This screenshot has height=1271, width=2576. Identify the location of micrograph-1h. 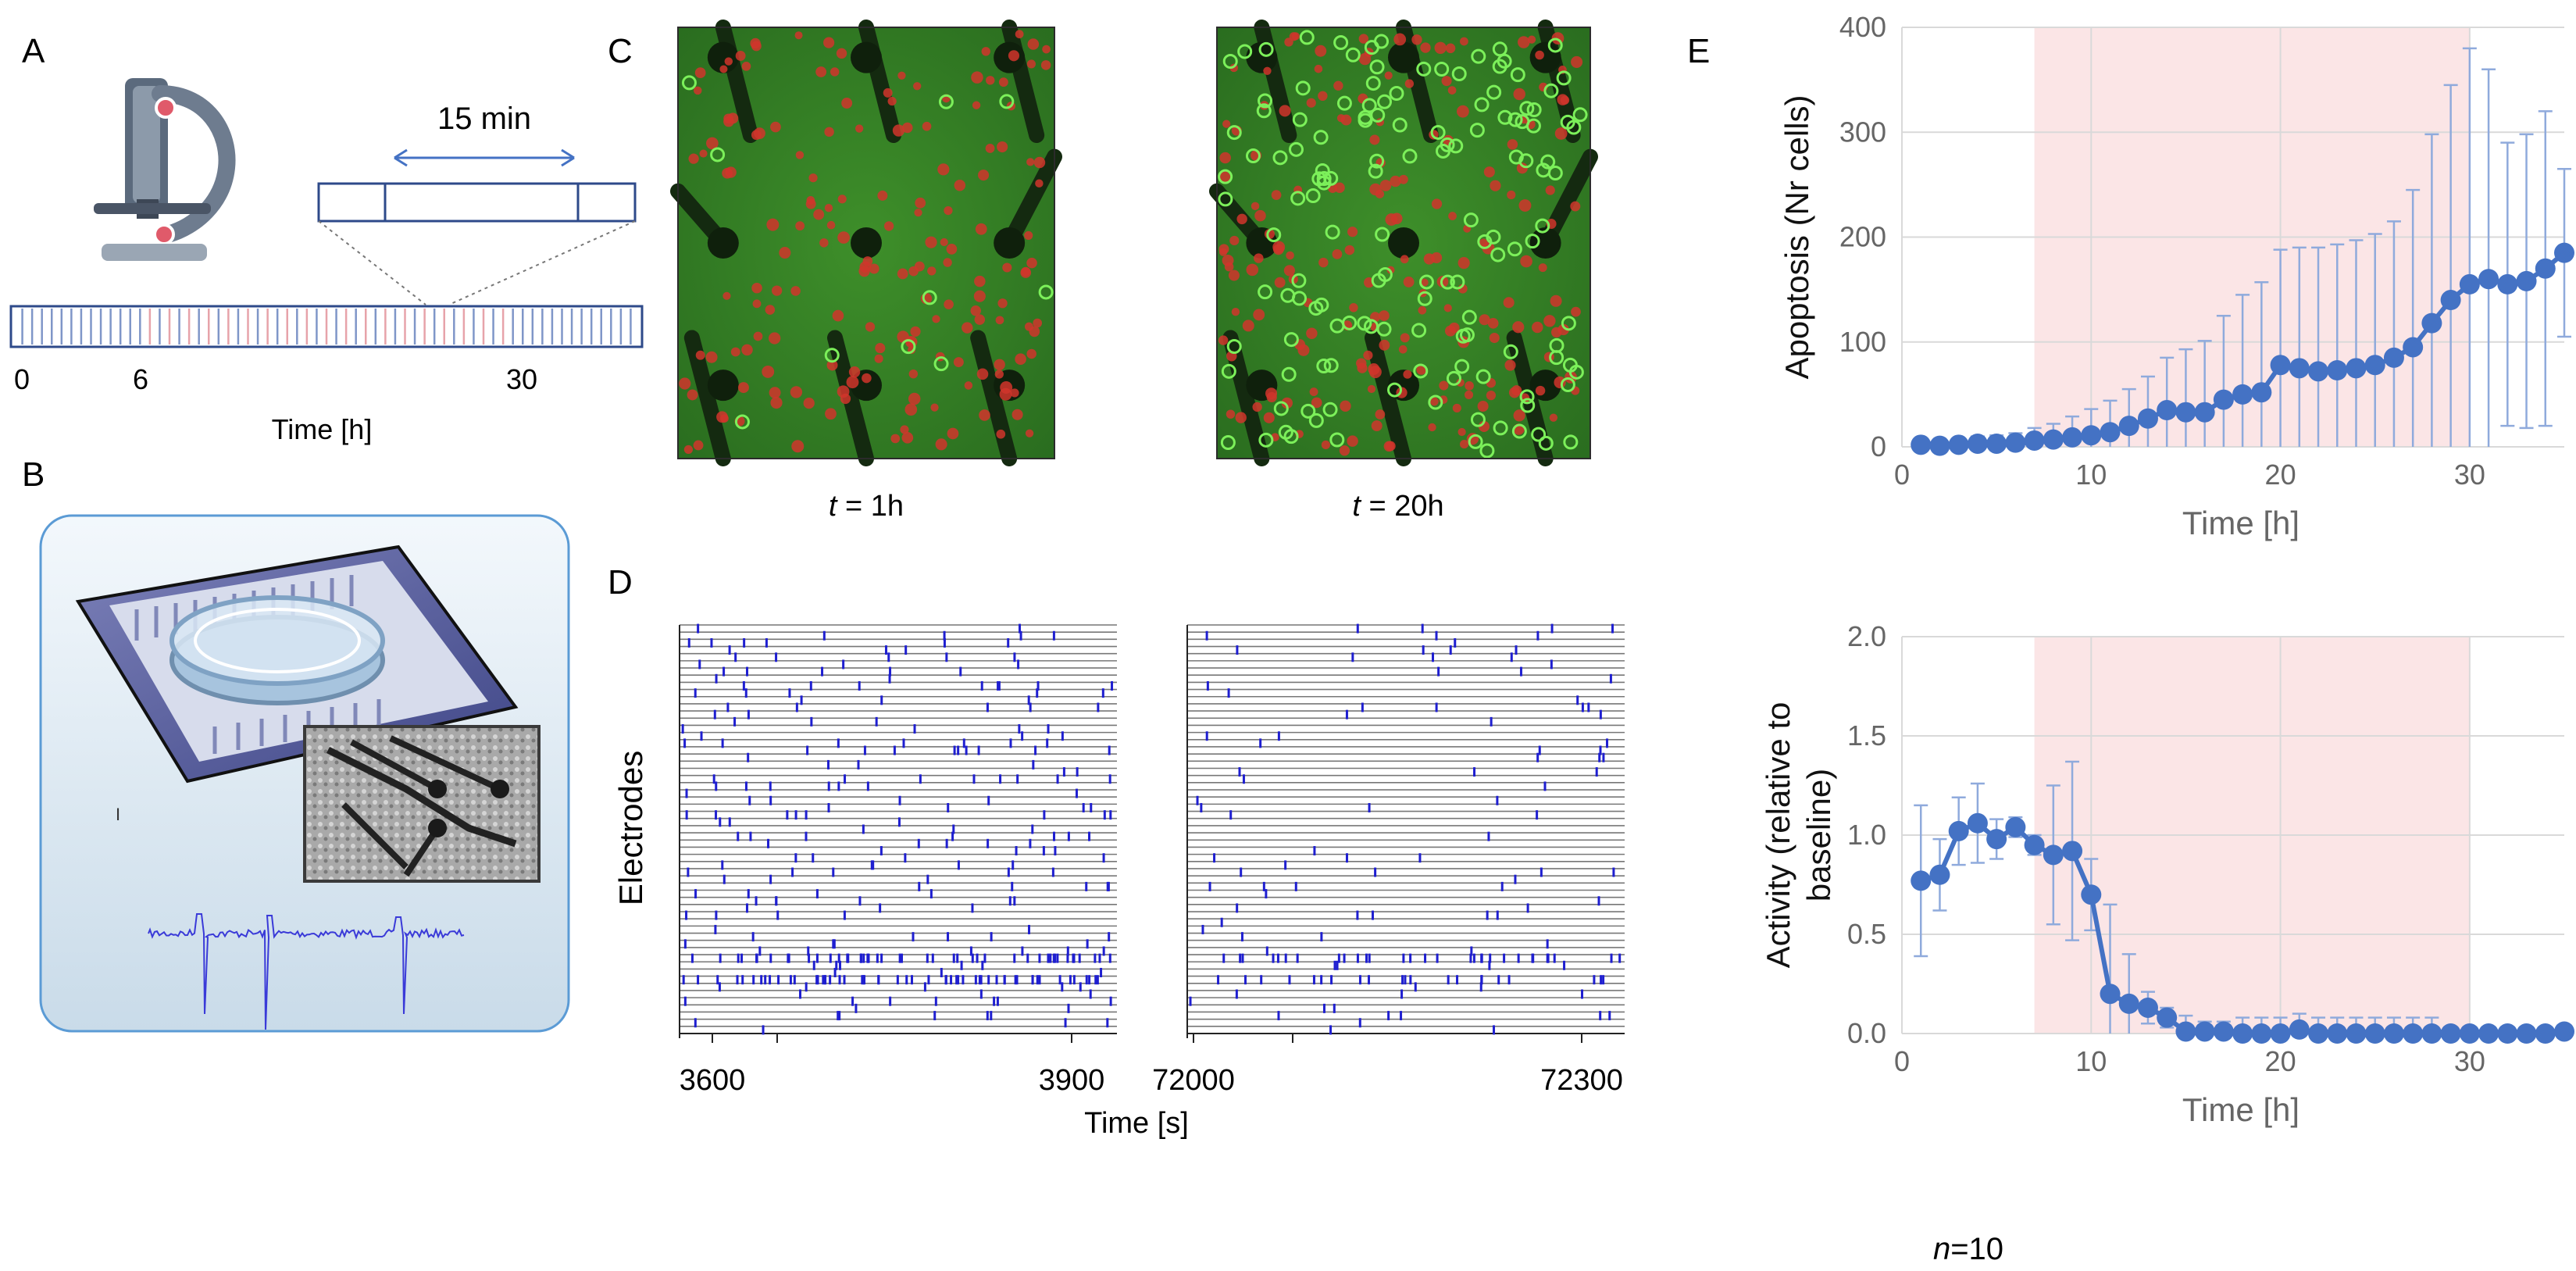
(866, 243).